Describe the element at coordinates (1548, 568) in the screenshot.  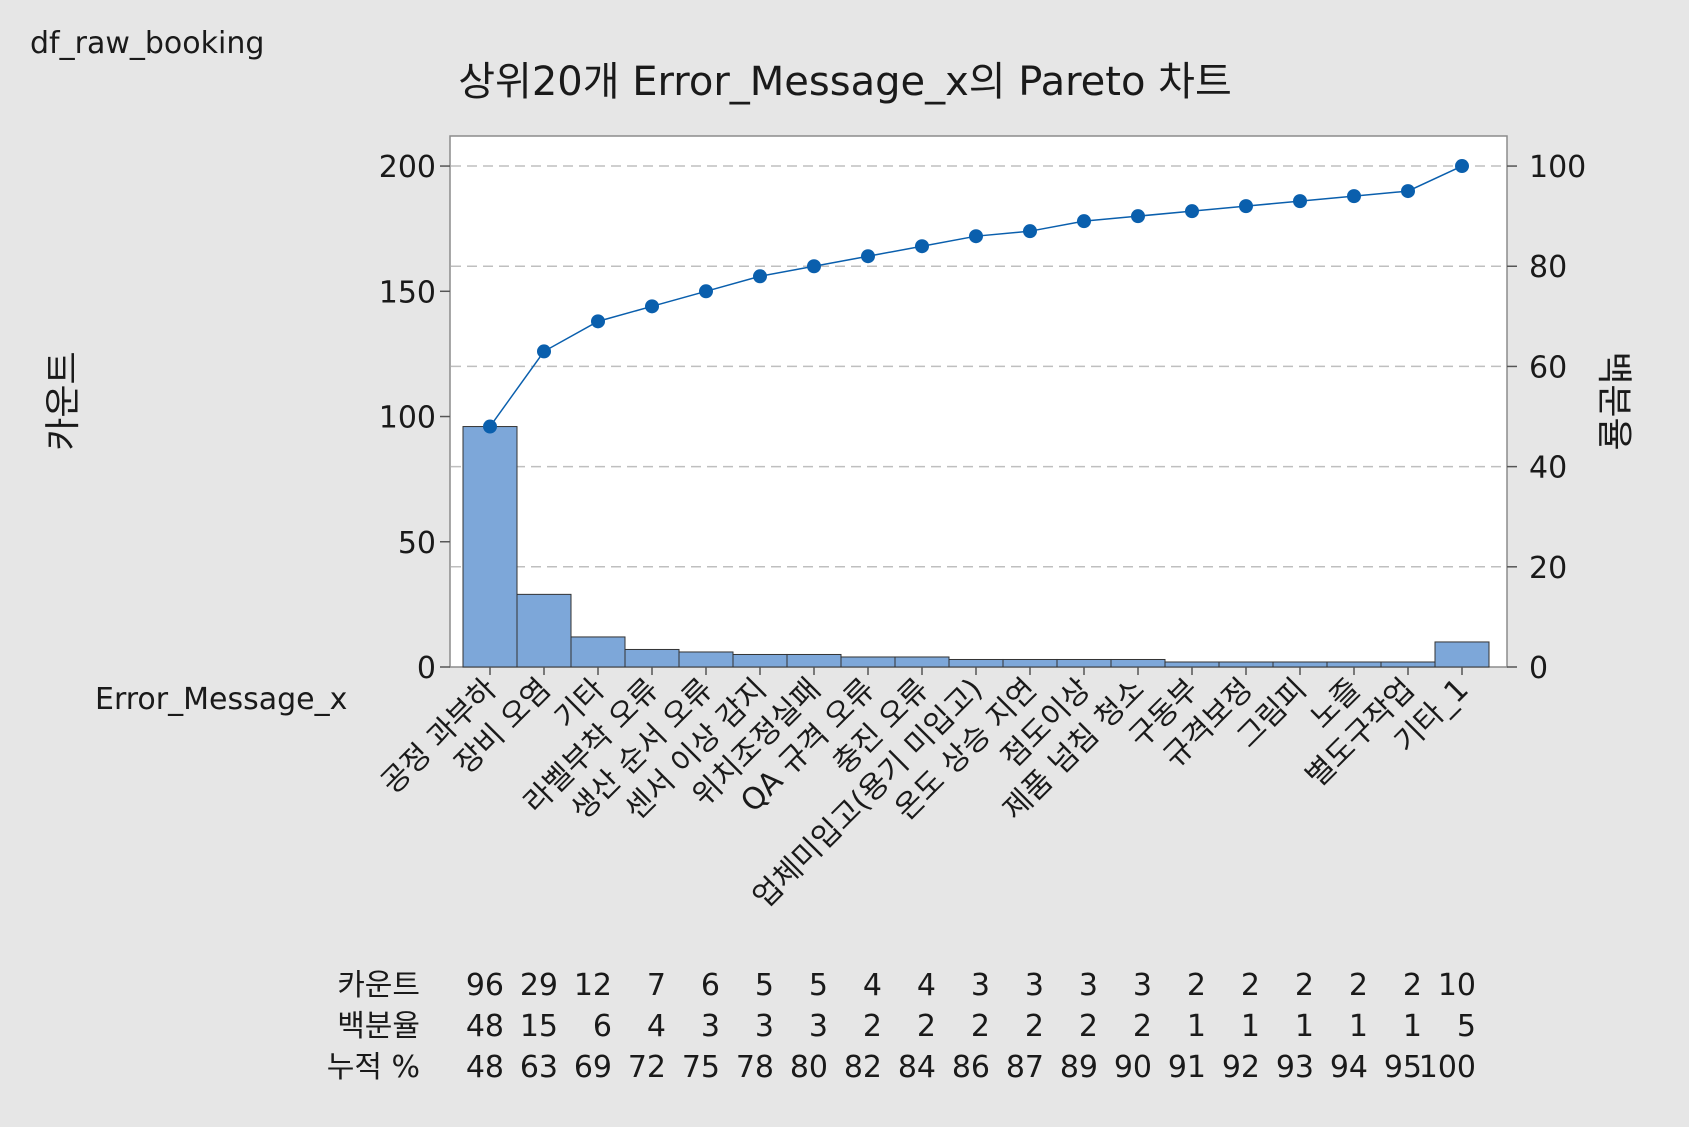
I see `y2-tick-label: 20` at that location.